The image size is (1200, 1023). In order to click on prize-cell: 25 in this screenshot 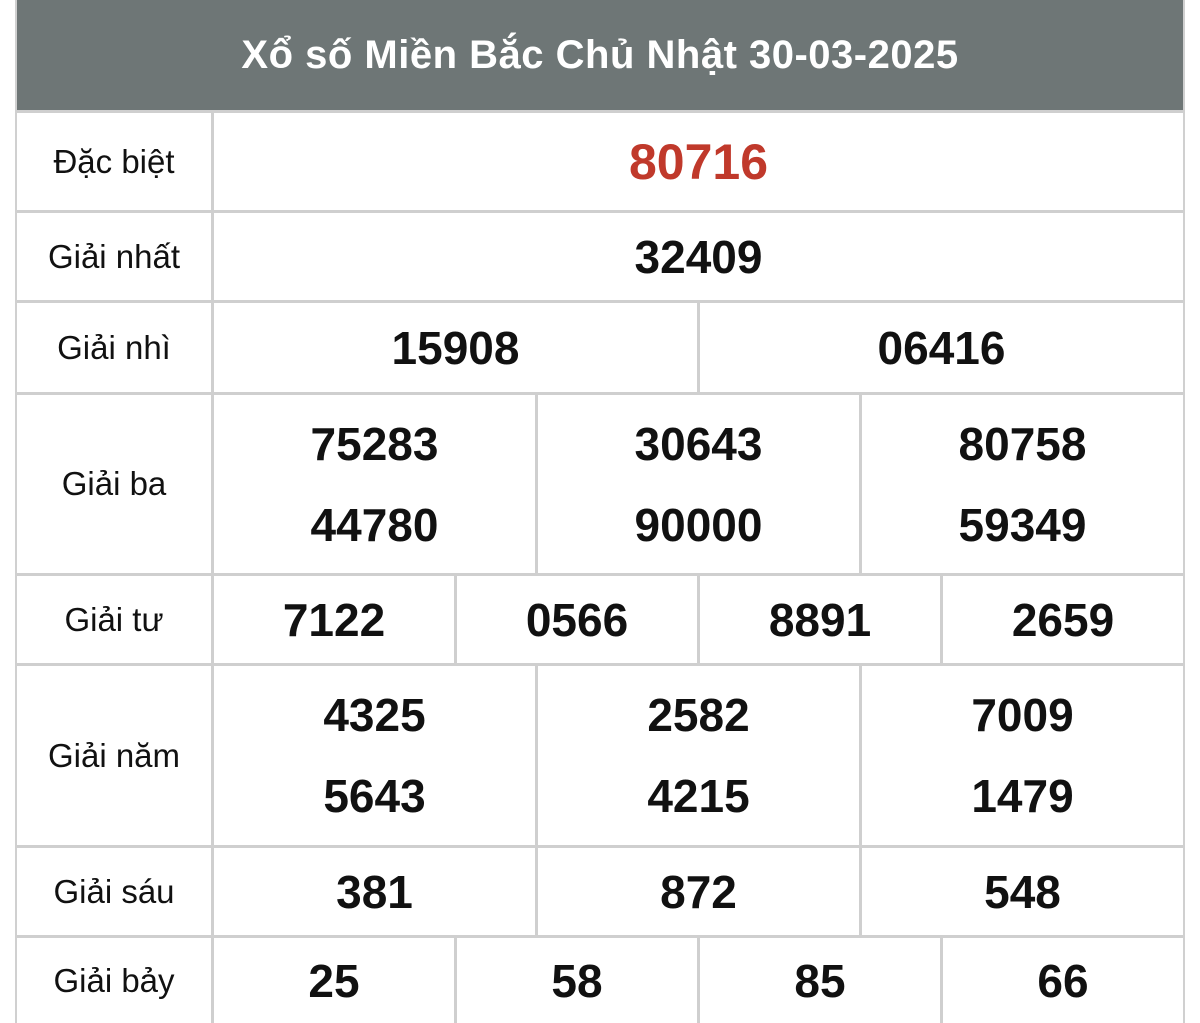, I will do `click(334, 980)`.